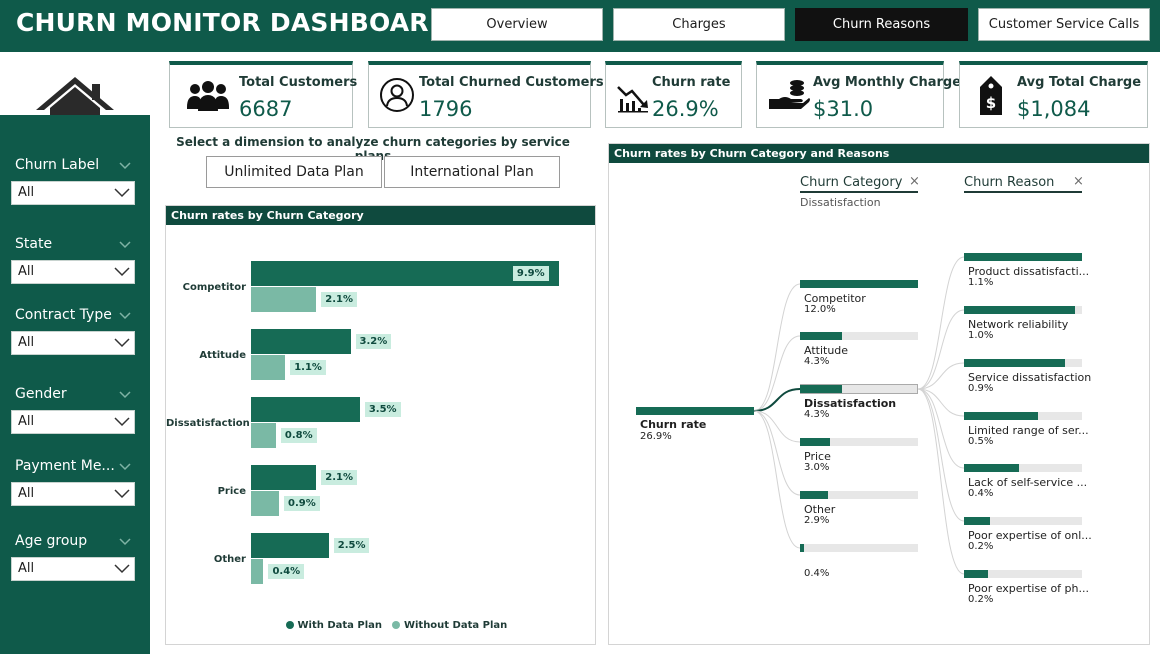 The width and height of the screenshot is (1160, 654). What do you see at coordinates (991, 95) in the screenshot?
I see `price-tag-icon: $` at bounding box center [991, 95].